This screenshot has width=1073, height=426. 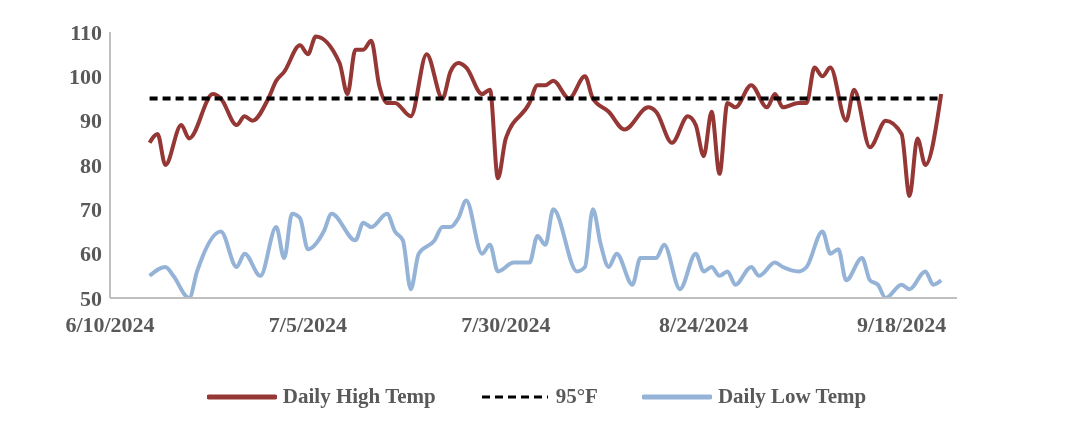 I want to click on legend-label: 95°F, so click(x=576, y=396).